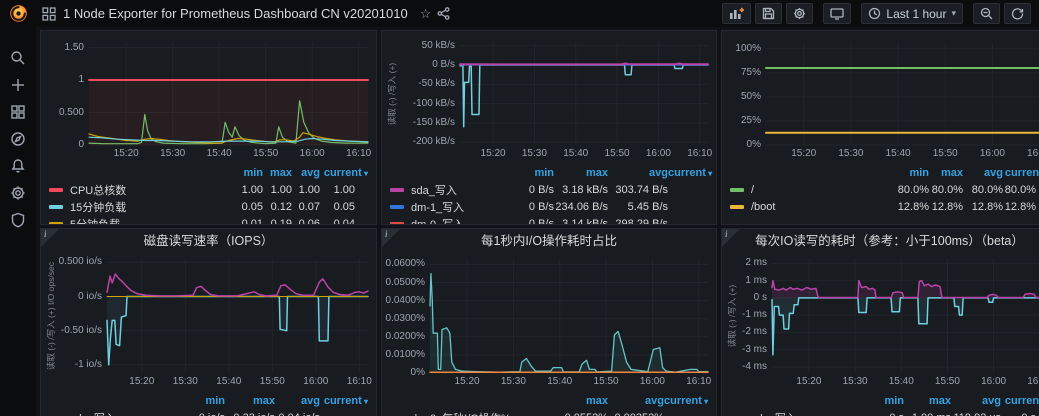 Image resolution: width=1039 pixels, height=416 pixels. I want to click on cycle-view-mode-button, so click(837, 13).